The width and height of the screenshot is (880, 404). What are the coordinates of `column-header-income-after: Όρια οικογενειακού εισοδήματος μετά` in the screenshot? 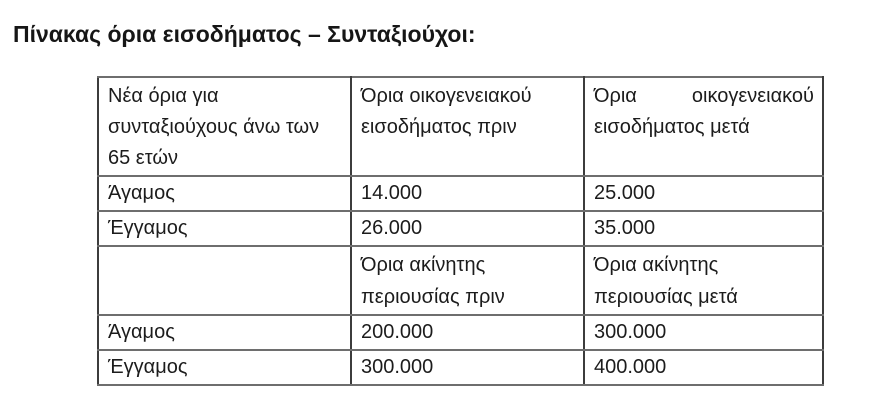 It's located at (703, 126).